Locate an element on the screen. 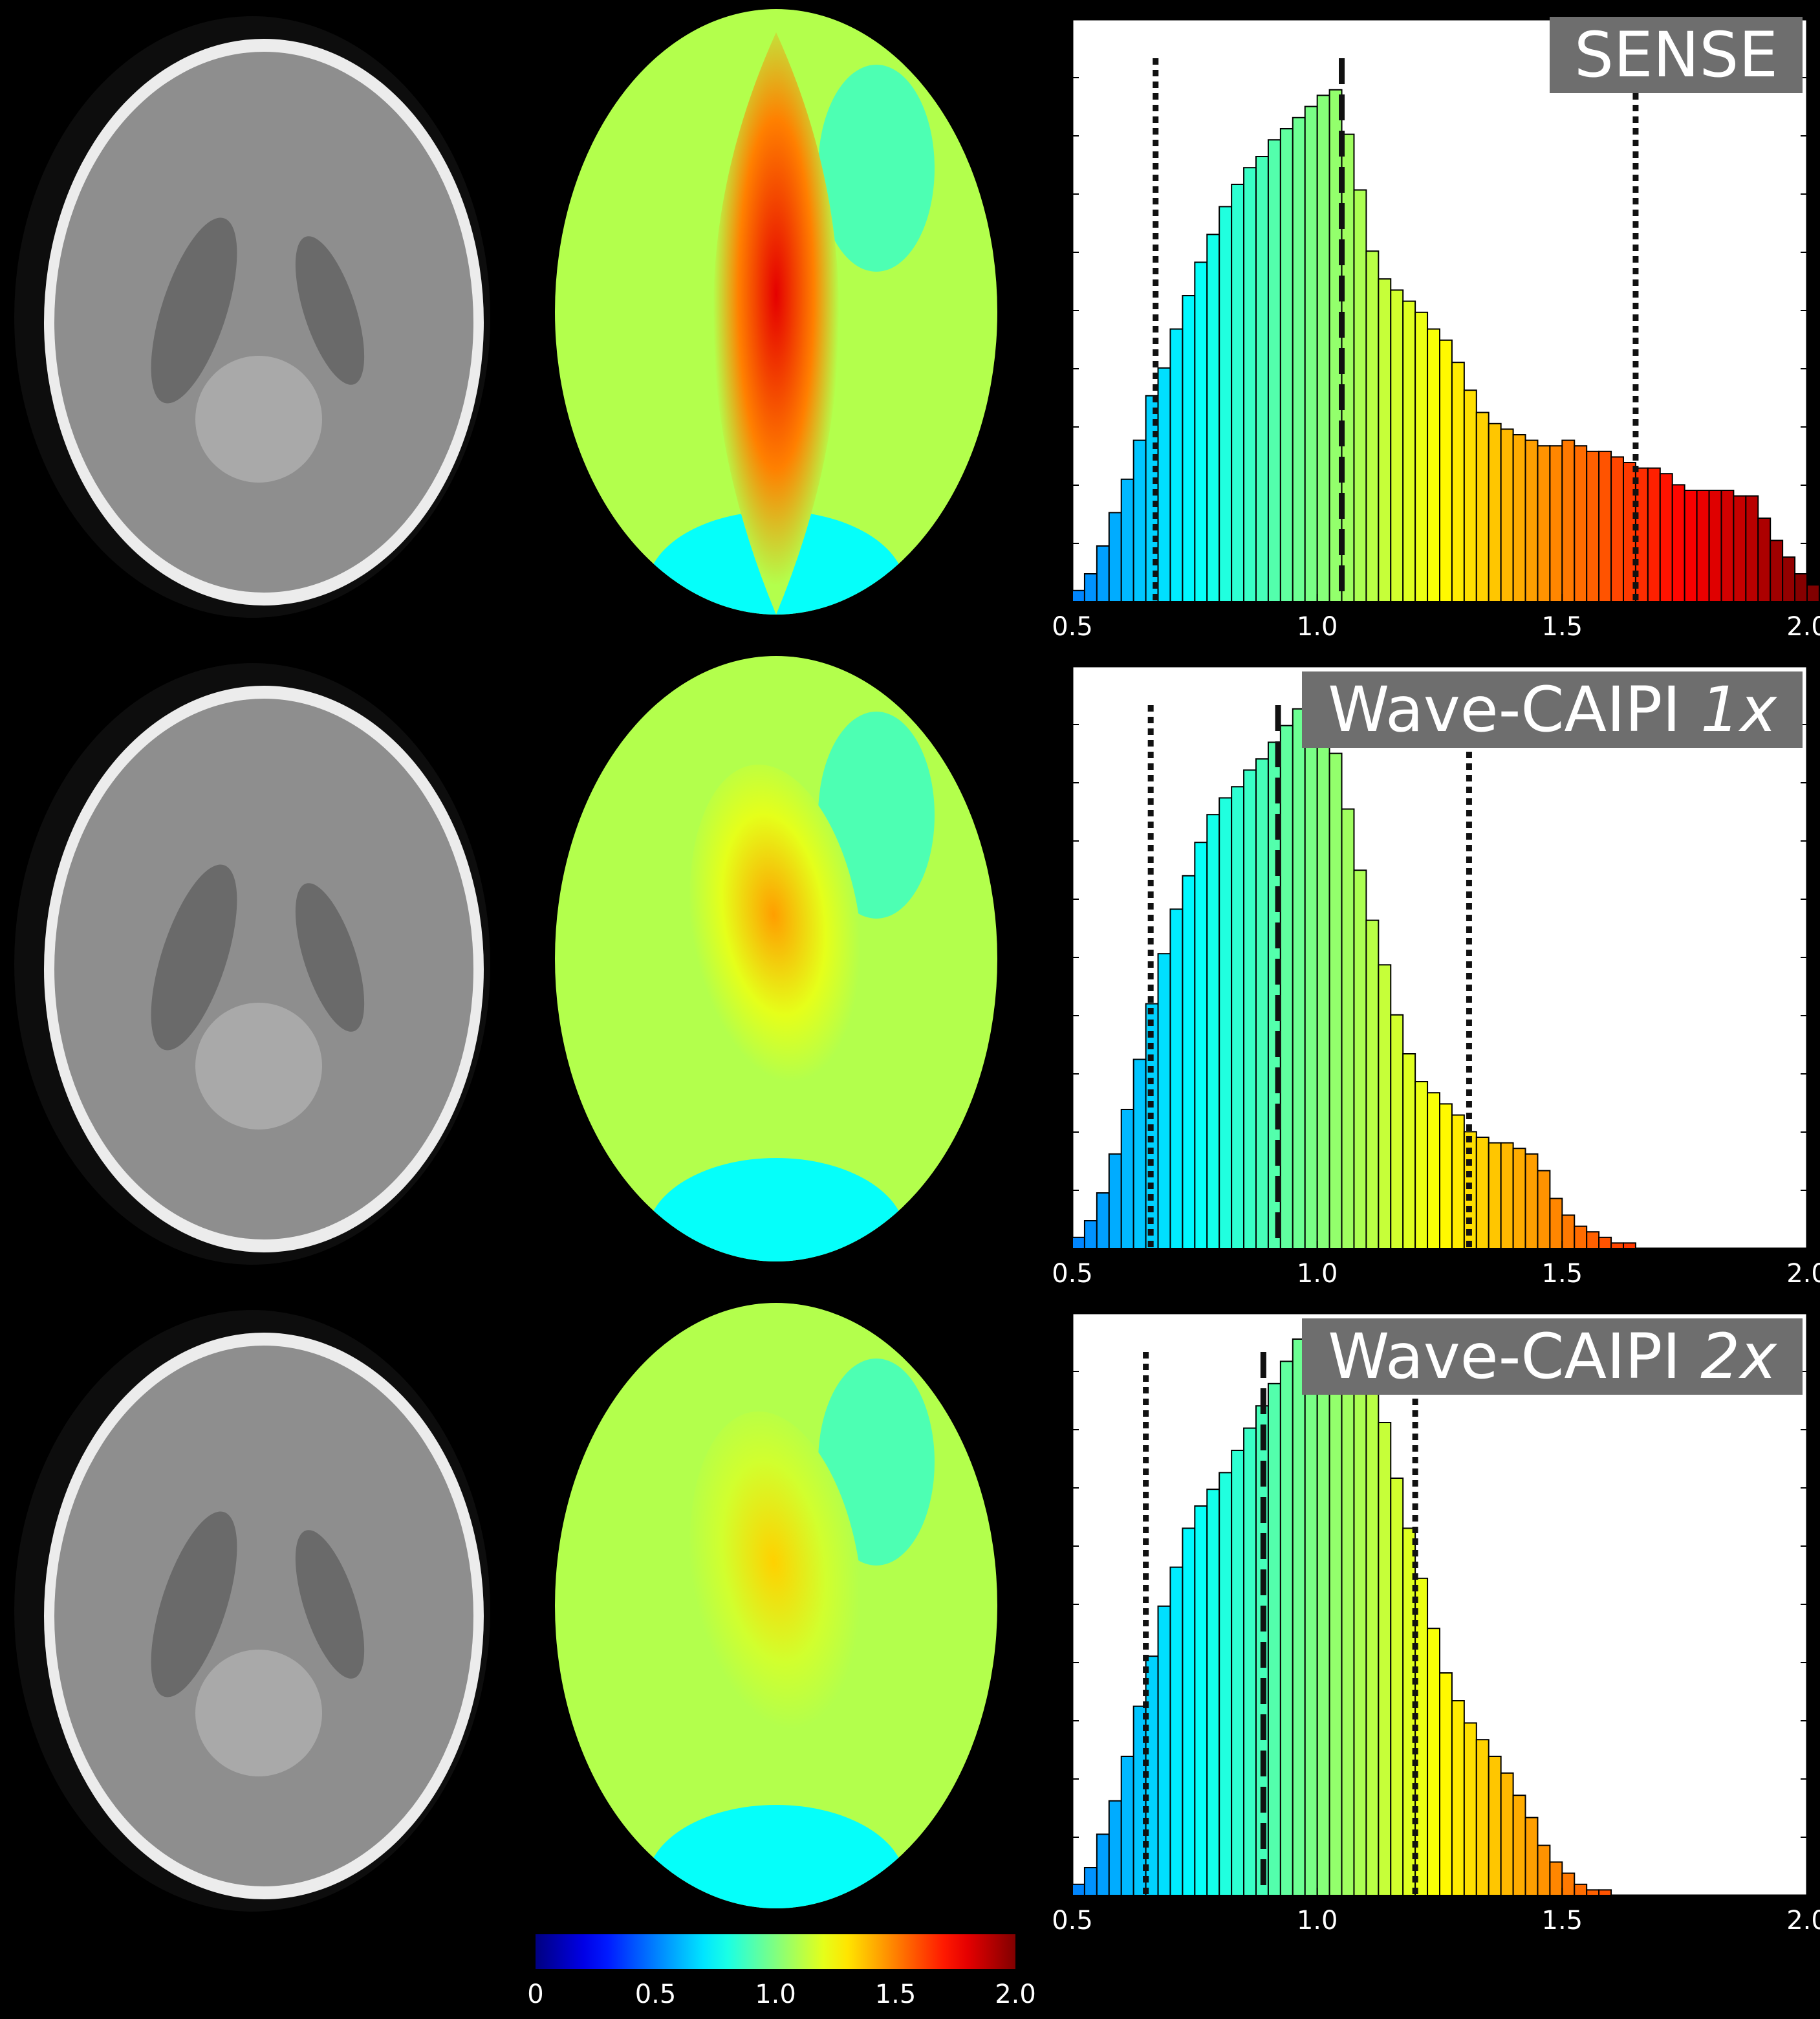 This screenshot has height=2019, width=1820. label-main: SENSE is located at coordinates (1676, 55).